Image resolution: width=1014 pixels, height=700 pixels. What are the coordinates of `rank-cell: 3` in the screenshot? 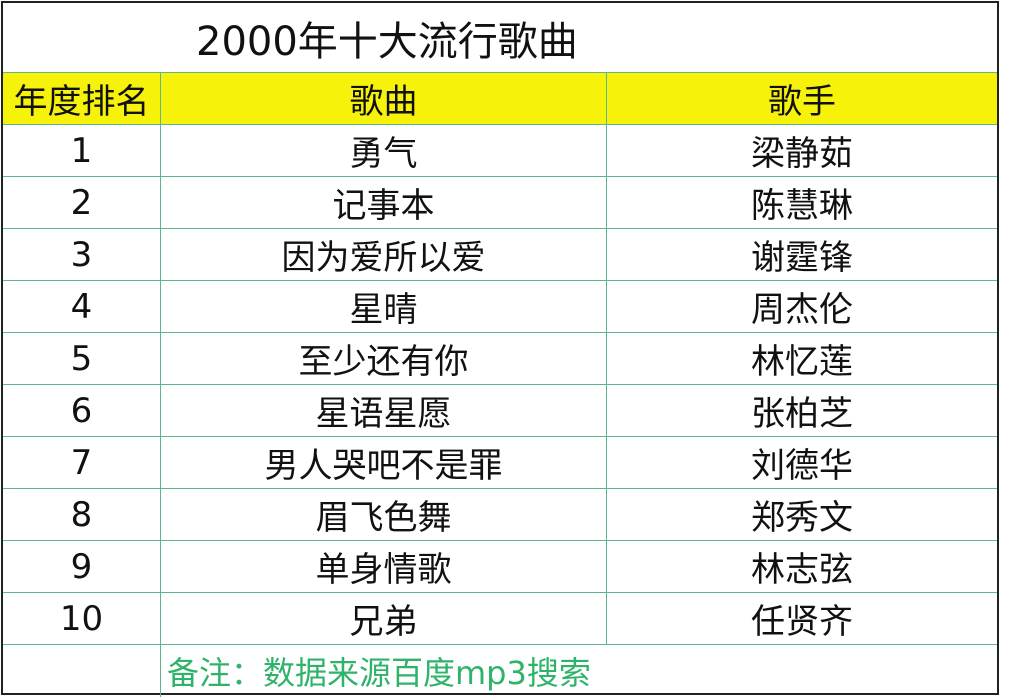 It's located at (82, 255).